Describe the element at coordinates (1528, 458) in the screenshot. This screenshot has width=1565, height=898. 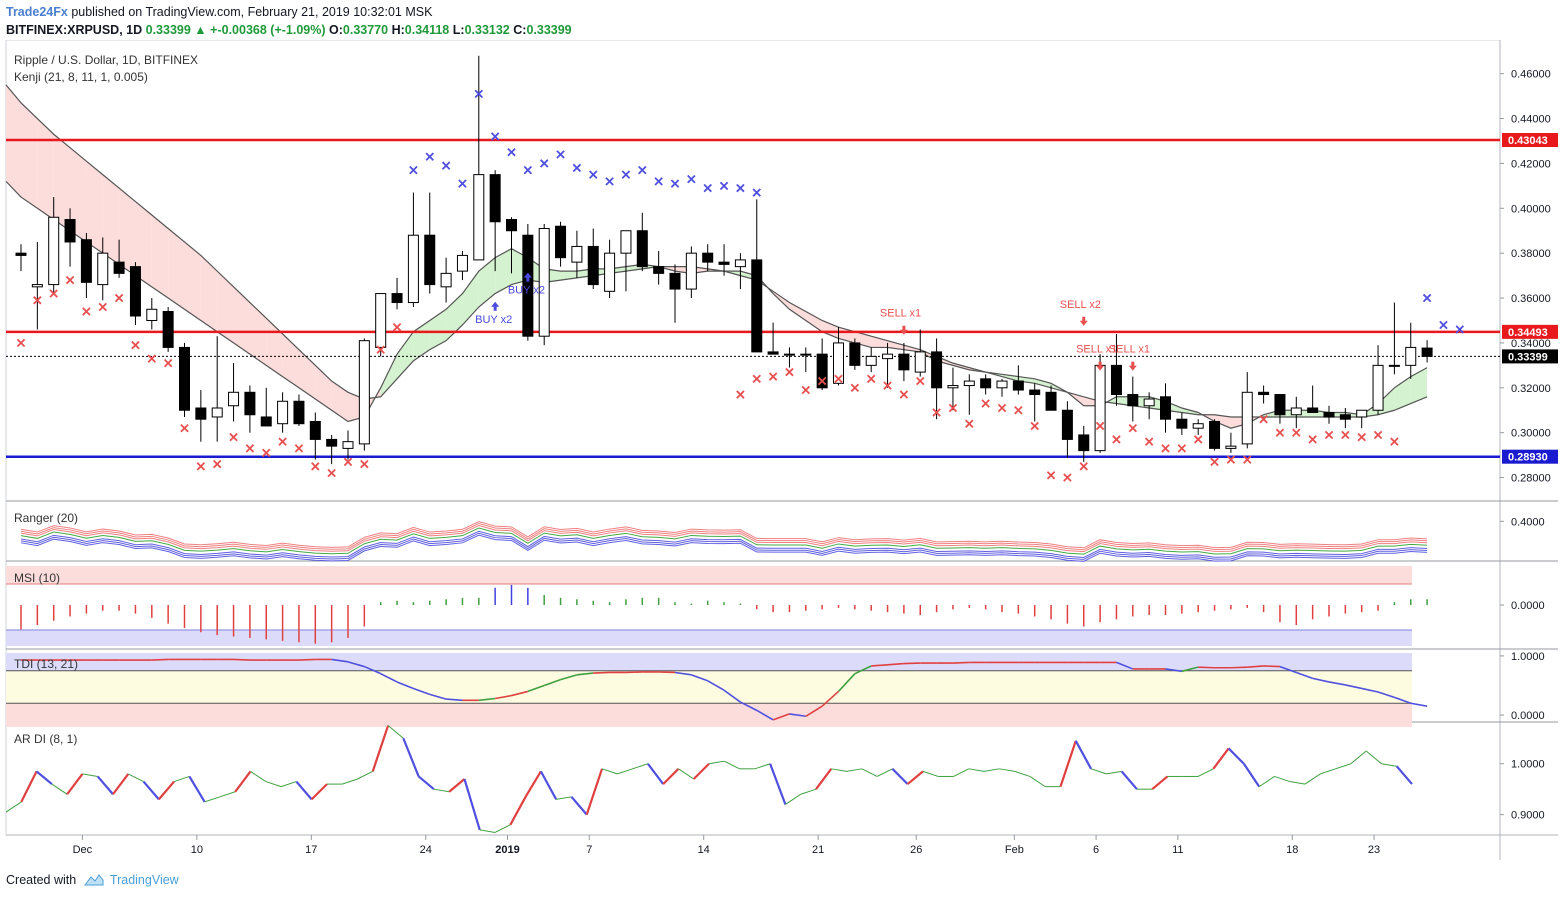
I see `price-line-label: 0.28930` at that location.